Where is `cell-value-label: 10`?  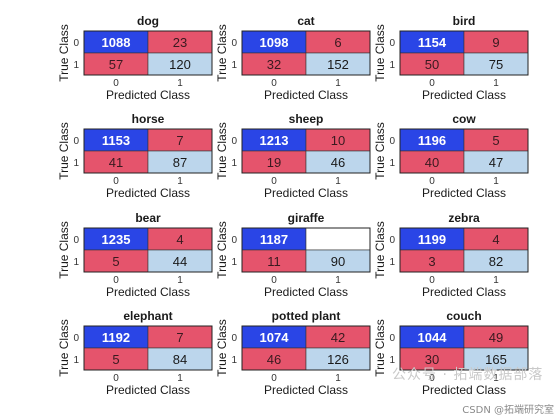 cell-value-label: 10 is located at coordinates (338, 140).